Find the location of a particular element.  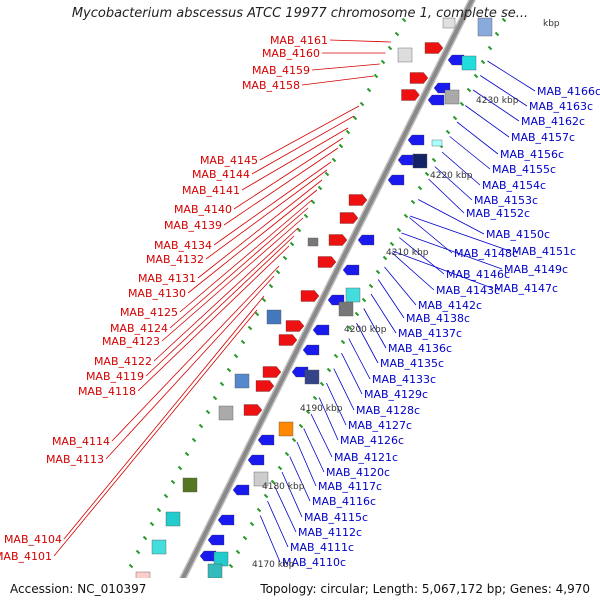

forward-gene-label: MAB_4140 is located at coordinates (203, 209).